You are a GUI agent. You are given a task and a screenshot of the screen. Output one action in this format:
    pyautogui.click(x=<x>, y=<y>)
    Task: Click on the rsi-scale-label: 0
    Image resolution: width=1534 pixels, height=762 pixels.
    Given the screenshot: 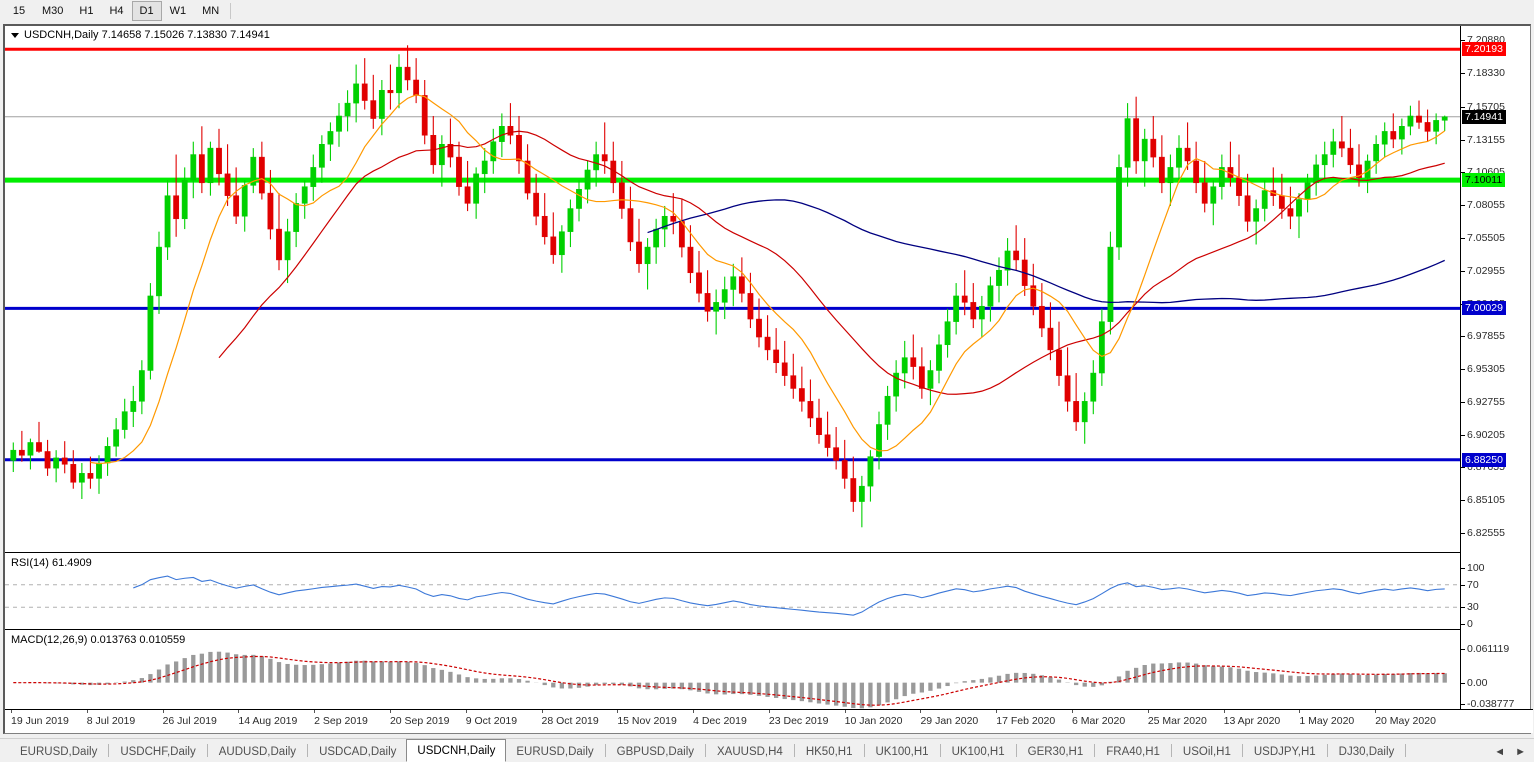 What is the action you would take?
    pyautogui.click(x=1470, y=624)
    